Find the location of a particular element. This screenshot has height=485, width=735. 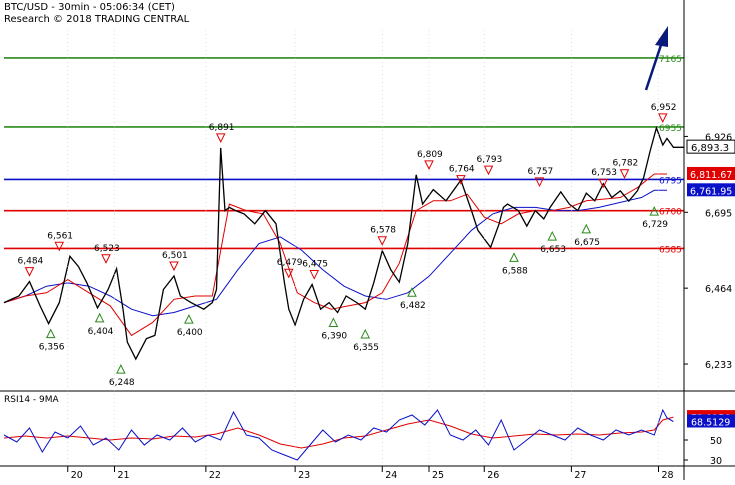

date-tick-label: 21 is located at coordinates (124, 475).